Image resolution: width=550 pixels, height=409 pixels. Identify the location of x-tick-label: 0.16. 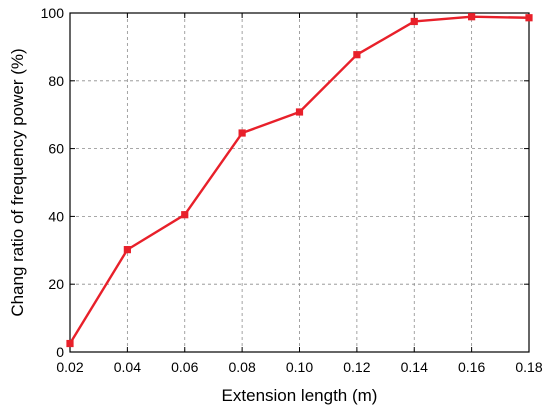
(471, 367).